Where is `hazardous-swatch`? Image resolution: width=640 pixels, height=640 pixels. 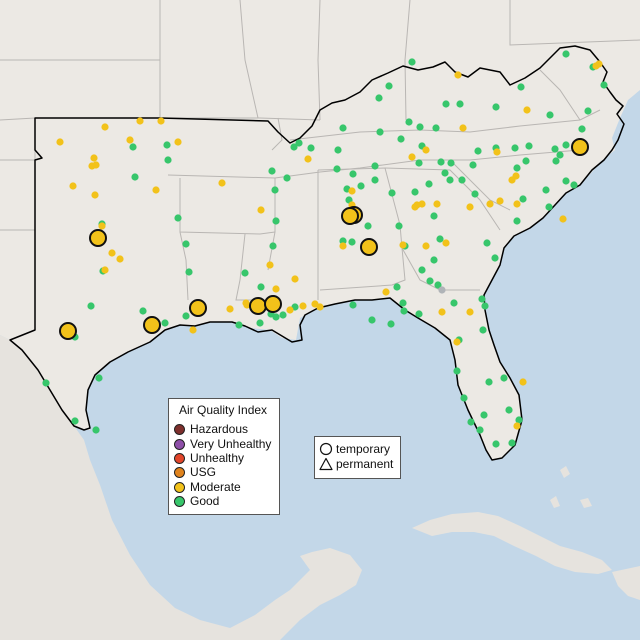
hazardous-swatch is located at coordinates (179, 429).